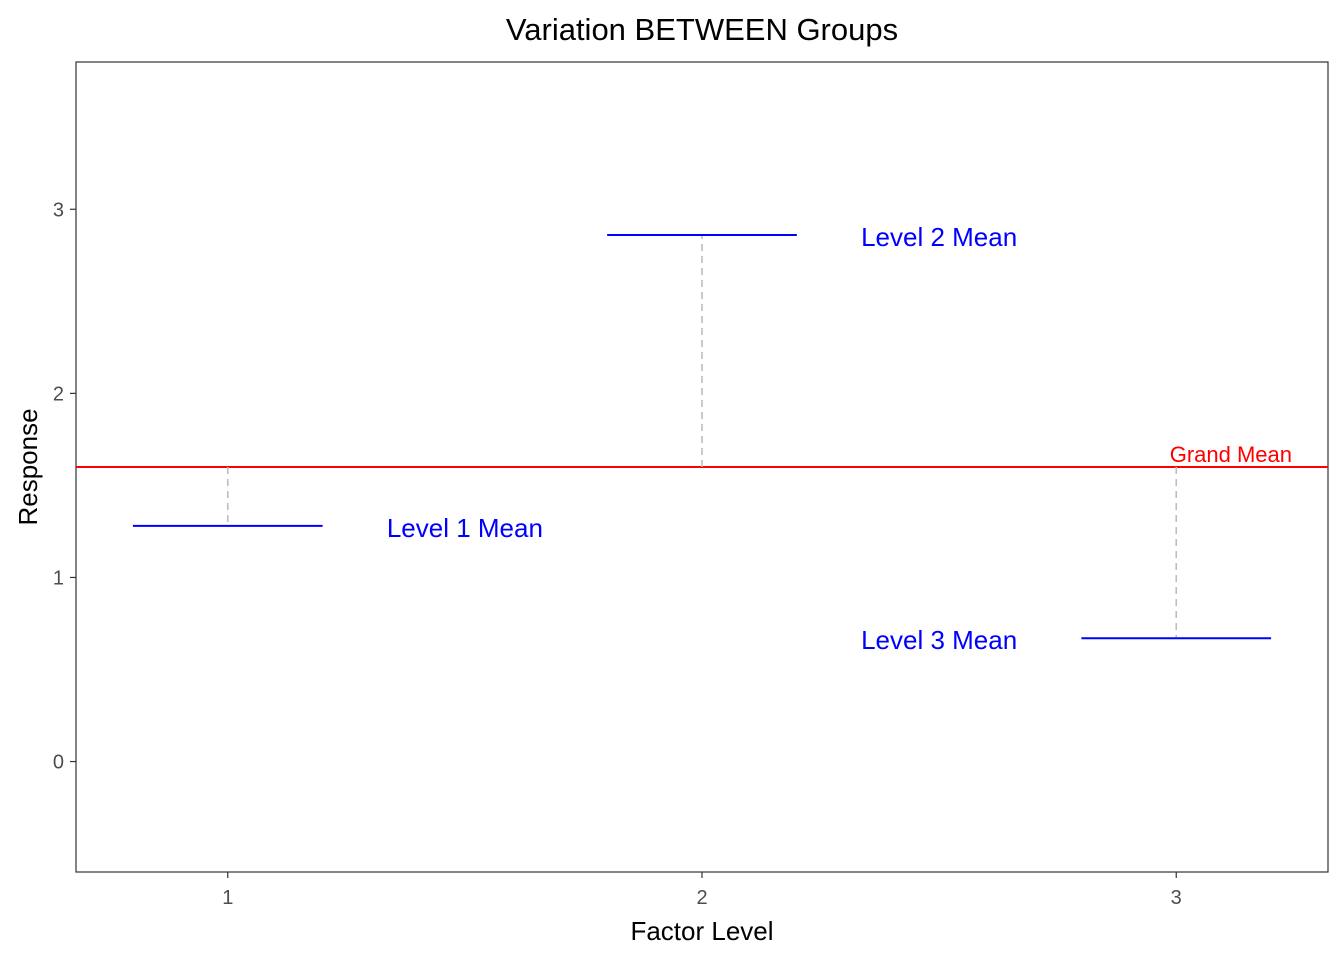  I want to click on chart-title: Variation BETWEEN Groups, so click(702, 29).